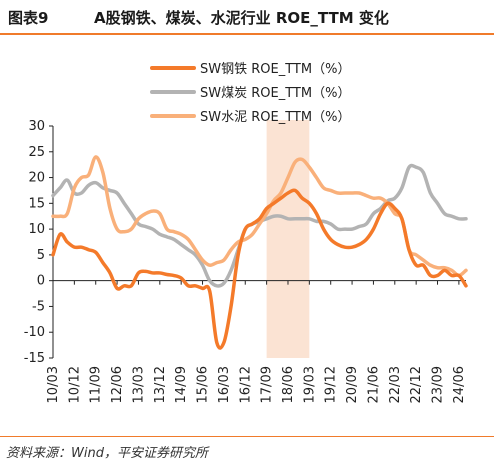  I want to click on x-tick-label: 17/09, so click(267, 384).